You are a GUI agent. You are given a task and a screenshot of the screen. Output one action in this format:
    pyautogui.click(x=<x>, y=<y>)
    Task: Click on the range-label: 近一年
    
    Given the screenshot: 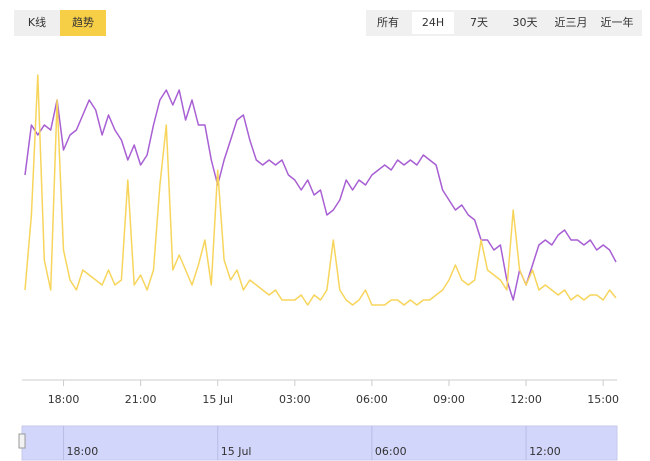 What is the action you would take?
    pyautogui.click(x=617, y=22)
    